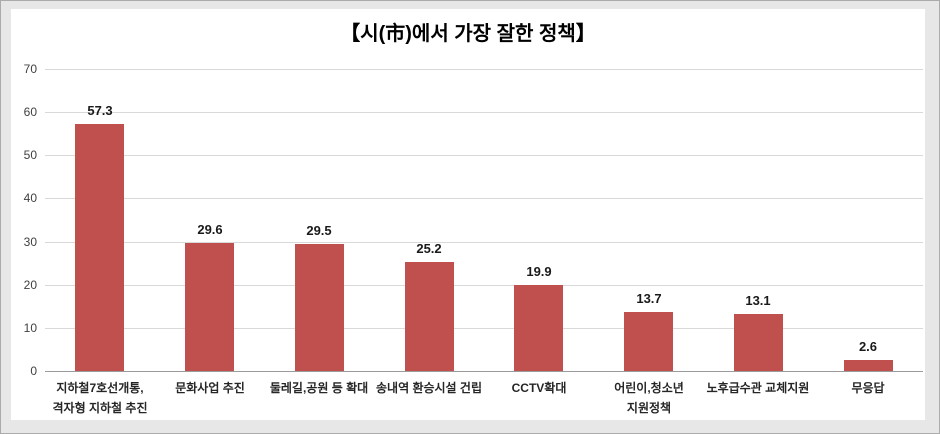 This screenshot has height=434, width=940. What do you see at coordinates (30, 155) in the screenshot?
I see `y-axis-tick-label: 50` at bounding box center [30, 155].